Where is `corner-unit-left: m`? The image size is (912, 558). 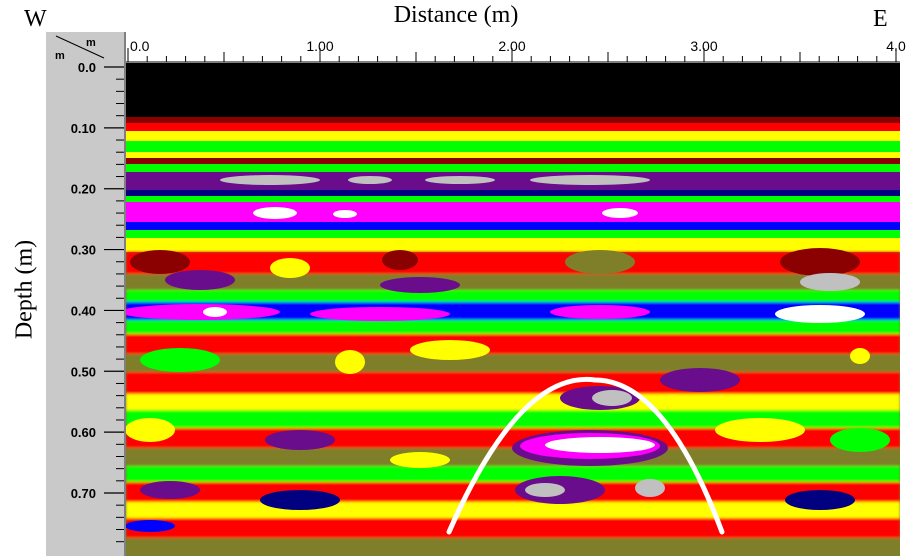
corner-unit-left: m is located at coordinates (60, 56).